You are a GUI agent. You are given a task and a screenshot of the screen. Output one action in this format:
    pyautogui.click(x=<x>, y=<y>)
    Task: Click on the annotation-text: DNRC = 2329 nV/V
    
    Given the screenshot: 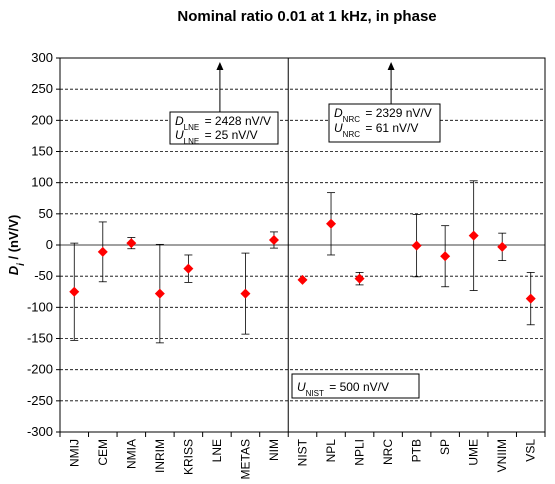 What is the action you would take?
    pyautogui.click(x=383, y=115)
    